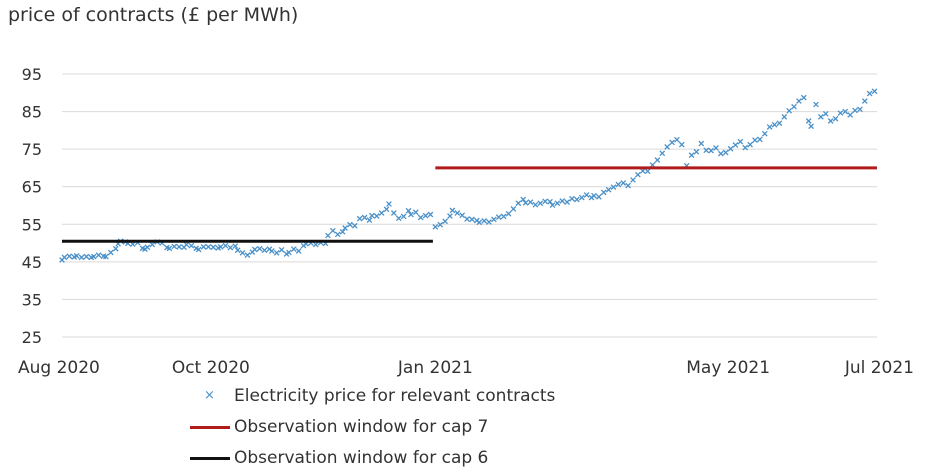 This screenshot has height=473, width=940. Describe the element at coordinates (209, 395) in the screenshot. I see `legend-marker-swatch: ×` at that location.